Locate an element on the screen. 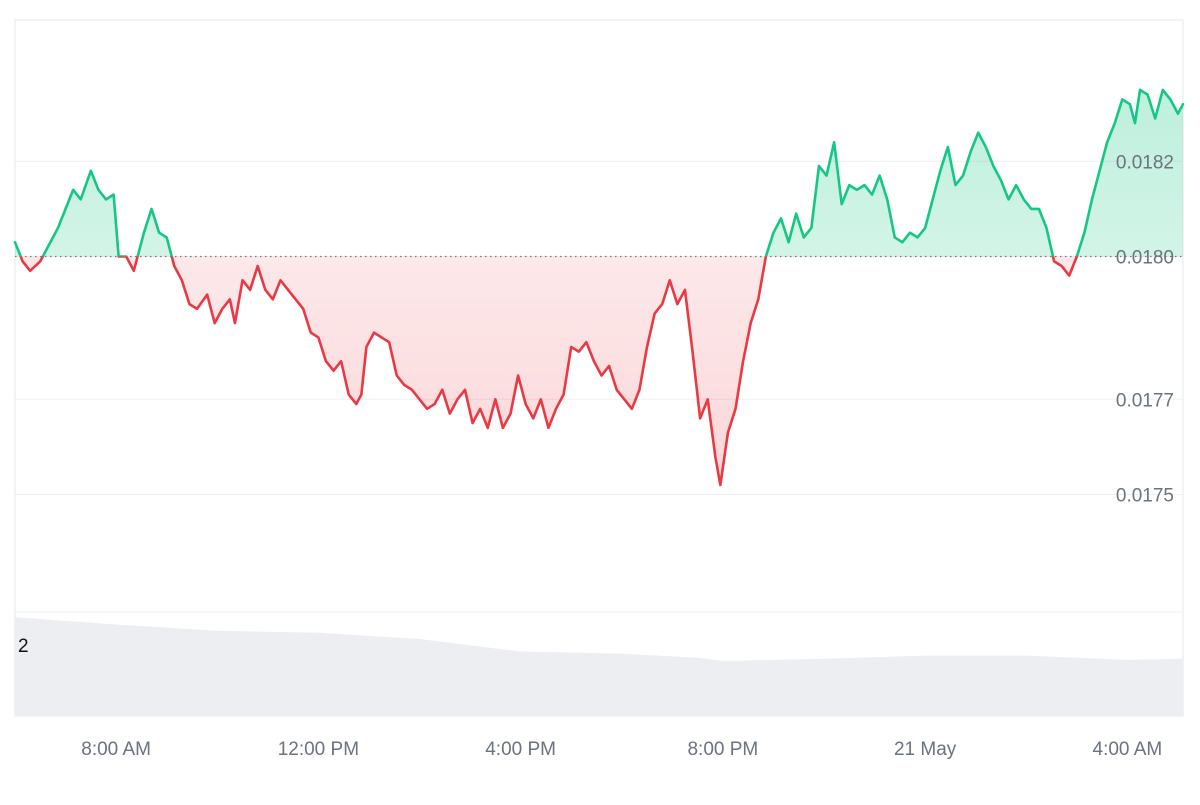 This screenshot has width=1200, height=805. x-tick-label: 8:00 AM is located at coordinates (116, 749).